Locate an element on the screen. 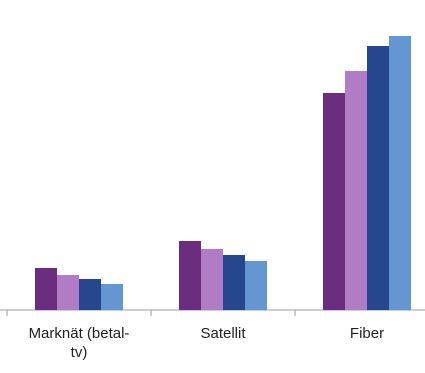 The height and width of the screenshot is (373, 425). x-tick-label-line: tv) is located at coordinates (79, 352).